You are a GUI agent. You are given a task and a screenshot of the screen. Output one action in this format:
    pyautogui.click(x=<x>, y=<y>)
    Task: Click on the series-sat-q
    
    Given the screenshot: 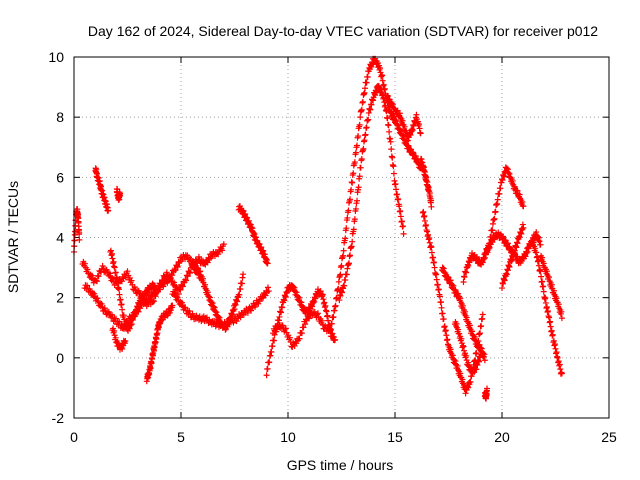 What is the action you would take?
    pyautogui.click(x=426, y=182)
    